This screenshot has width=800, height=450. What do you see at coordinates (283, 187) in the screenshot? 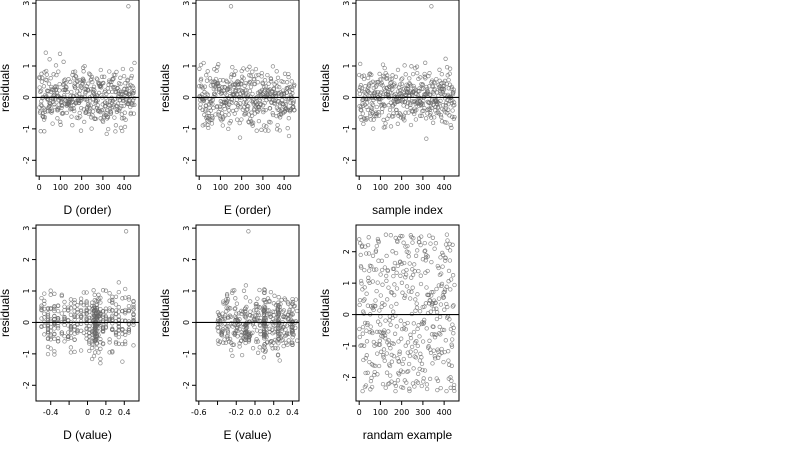
I see `x-tick-label: 400` at bounding box center [283, 187].